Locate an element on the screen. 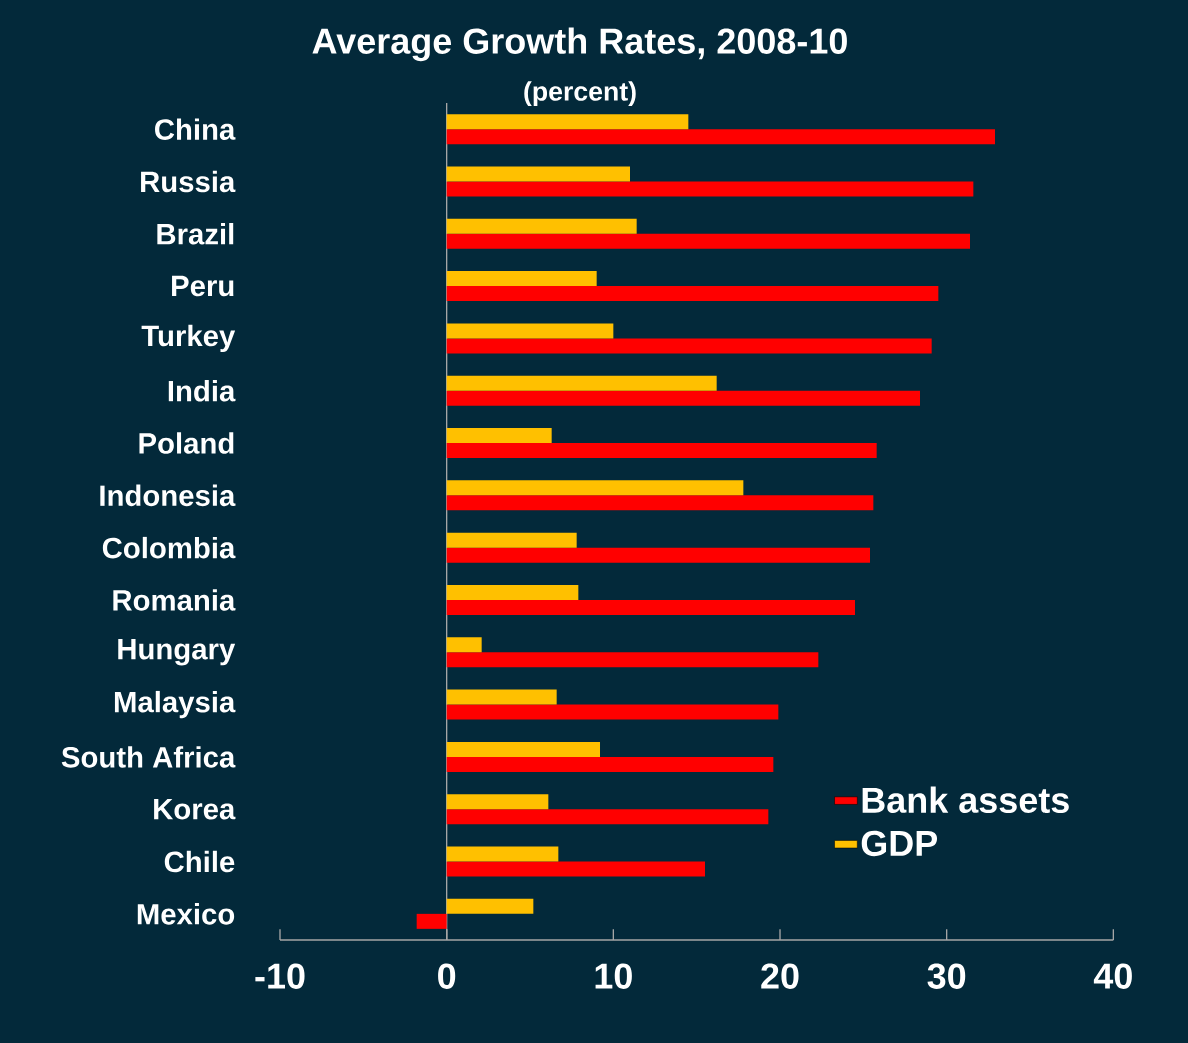 Image resolution: width=1188 pixels, height=1043 pixels. chart-title: Average Growth Rates, 2008-10 is located at coordinates (579, 44).